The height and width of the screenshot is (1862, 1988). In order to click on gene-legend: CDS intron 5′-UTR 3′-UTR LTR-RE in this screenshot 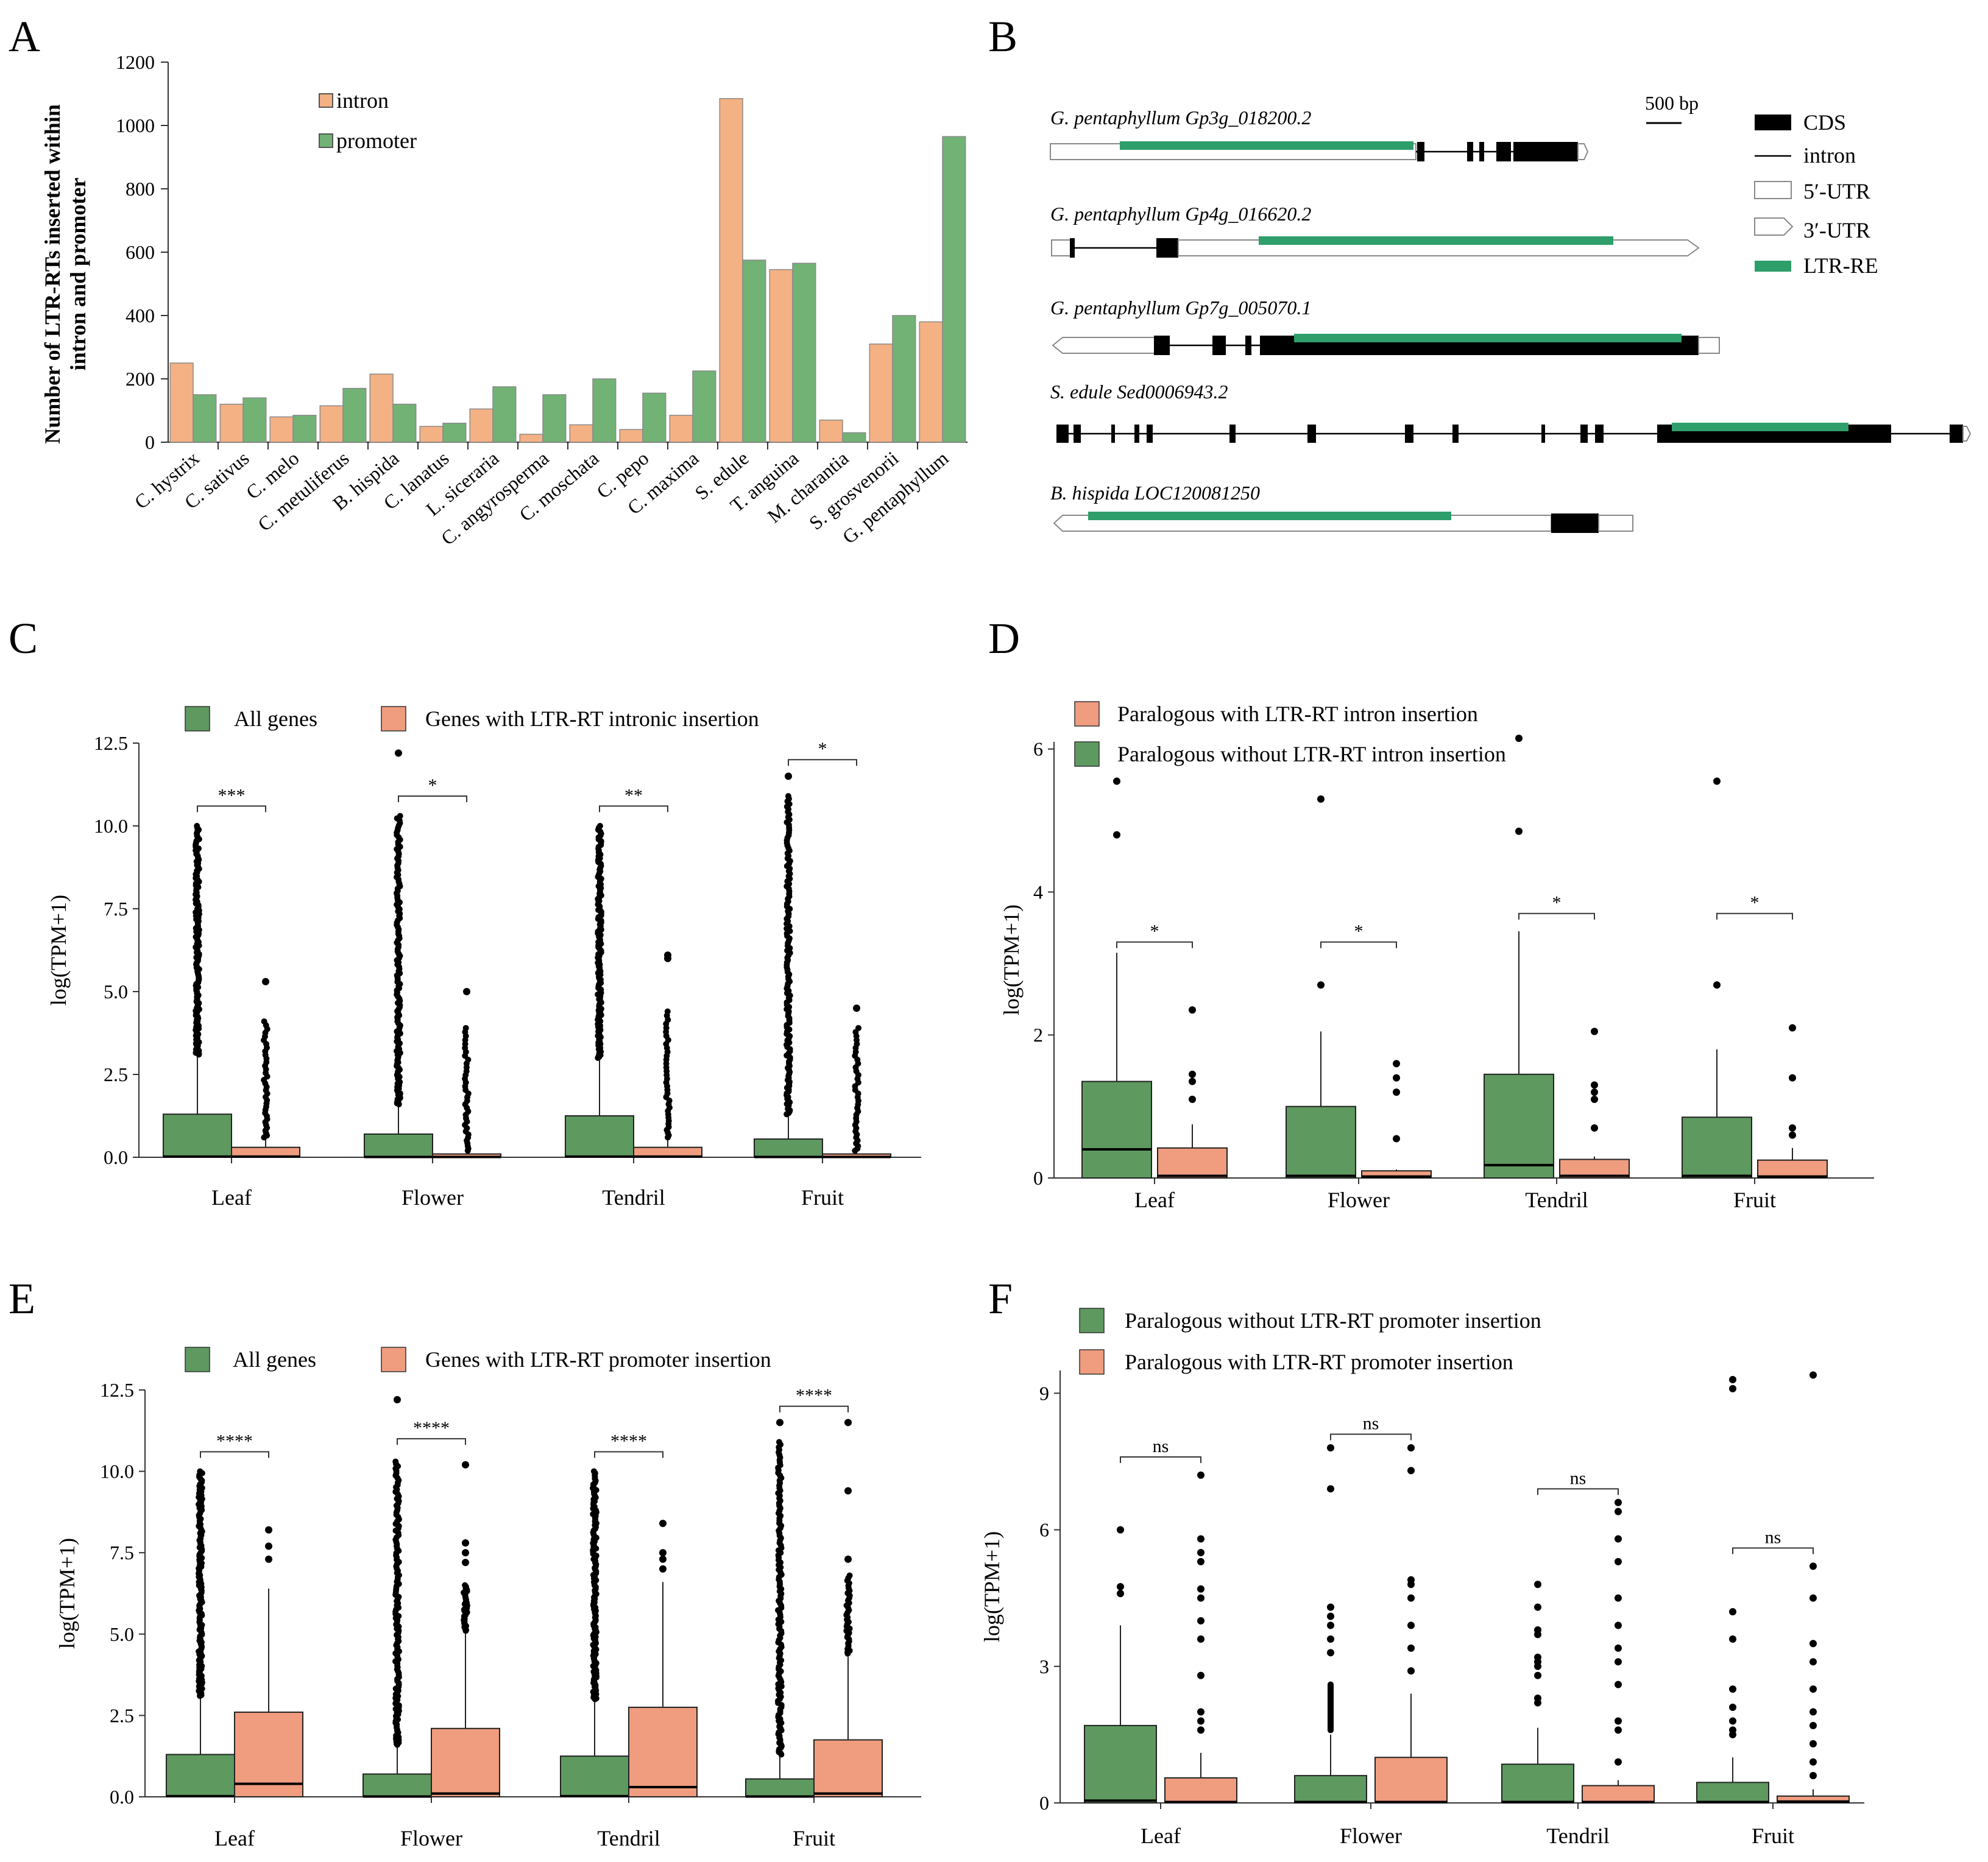, I will do `click(1816, 194)`.